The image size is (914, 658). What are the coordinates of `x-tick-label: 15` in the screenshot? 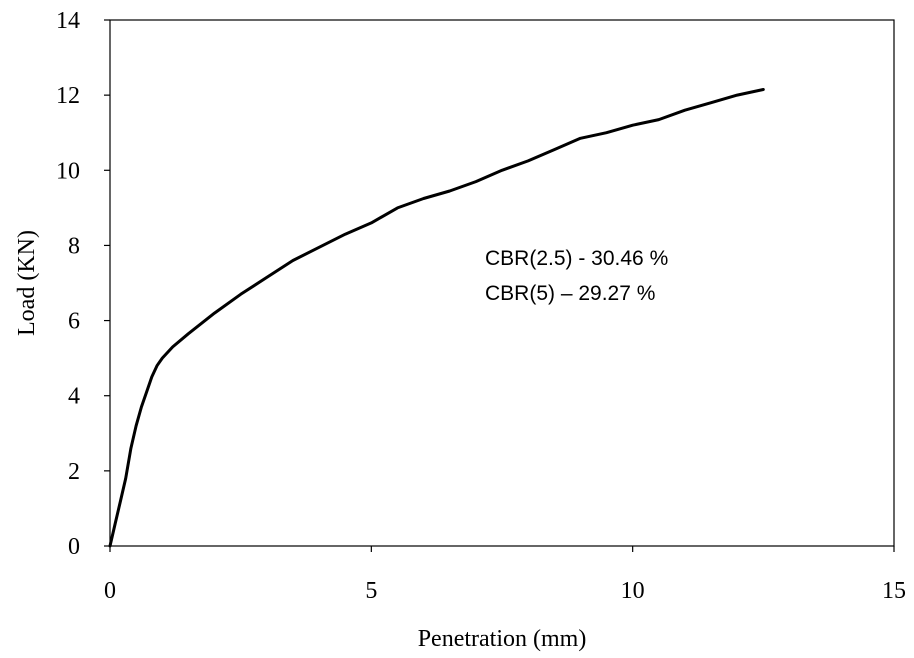 It's located at (894, 591).